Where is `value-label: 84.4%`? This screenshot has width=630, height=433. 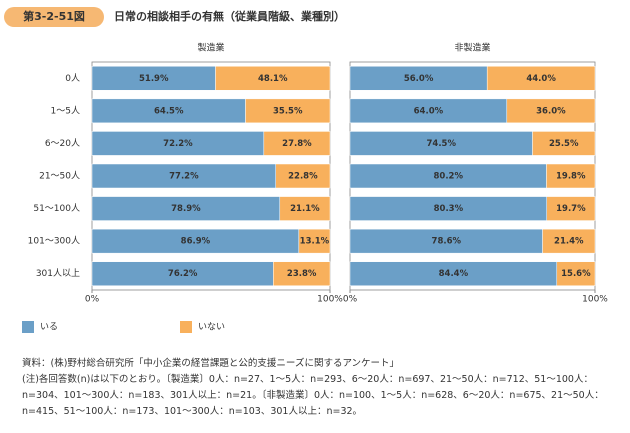 value-label: 84.4% is located at coordinates (454, 274).